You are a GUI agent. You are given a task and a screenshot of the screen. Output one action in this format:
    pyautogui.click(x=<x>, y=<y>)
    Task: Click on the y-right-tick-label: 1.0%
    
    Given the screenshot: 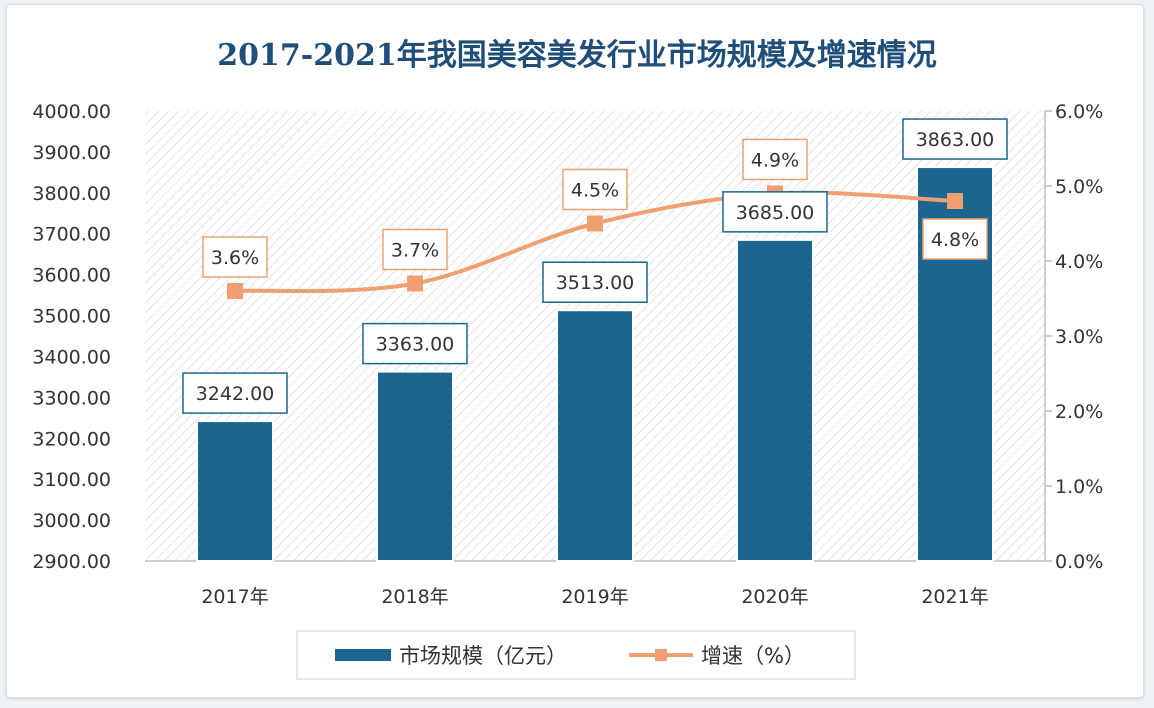 What is the action you would take?
    pyautogui.click(x=1079, y=487)
    